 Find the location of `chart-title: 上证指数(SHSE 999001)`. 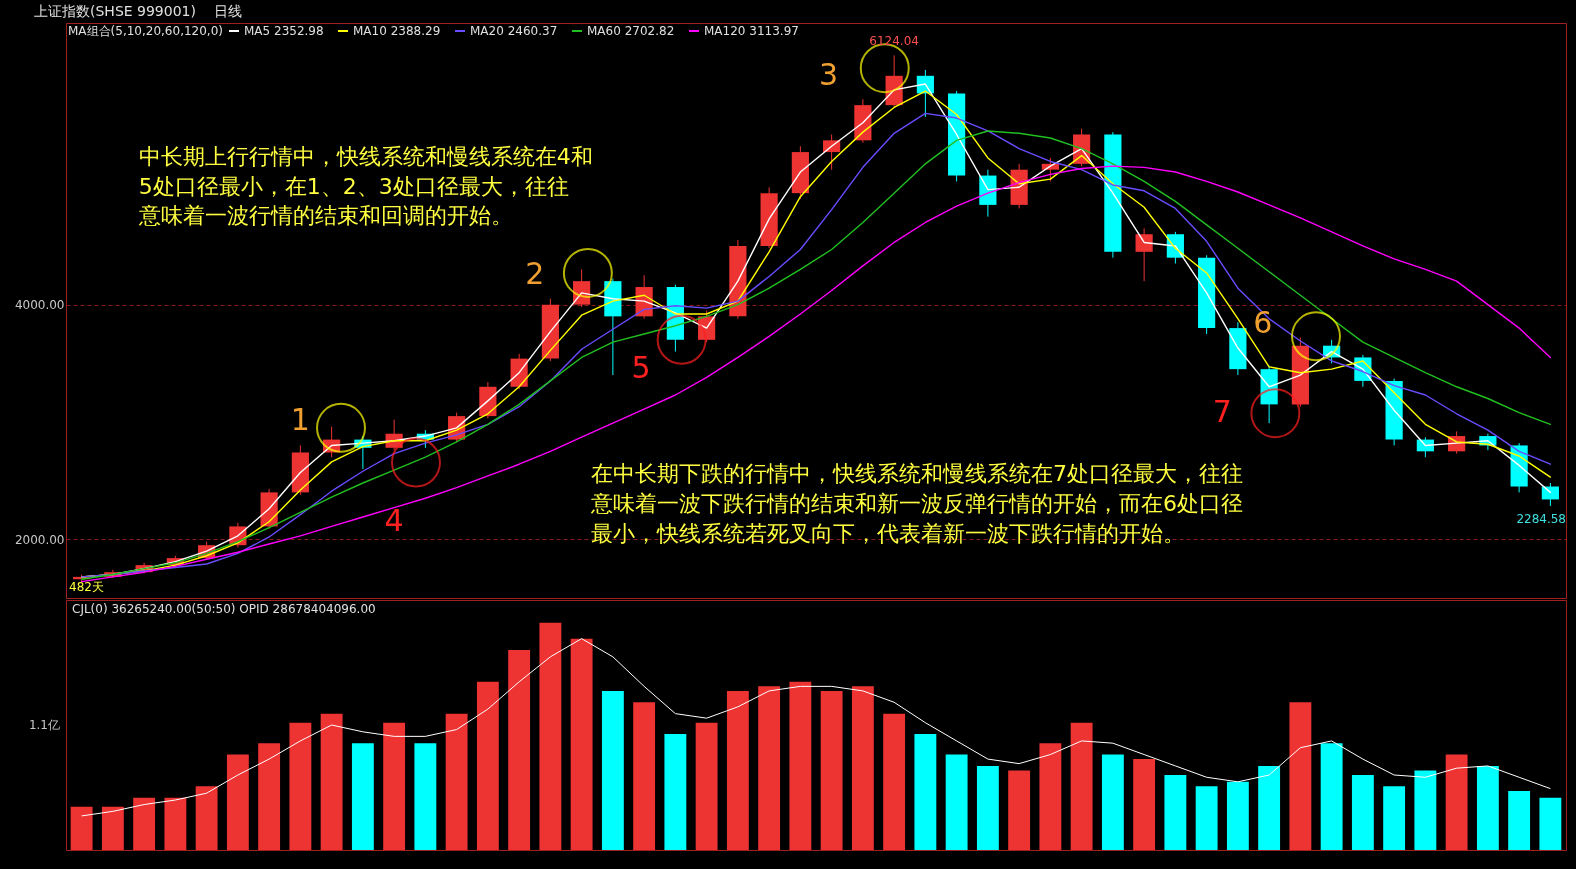

chart-title: 上证指数(SHSE 999001) is located at coordinates (115, 11).